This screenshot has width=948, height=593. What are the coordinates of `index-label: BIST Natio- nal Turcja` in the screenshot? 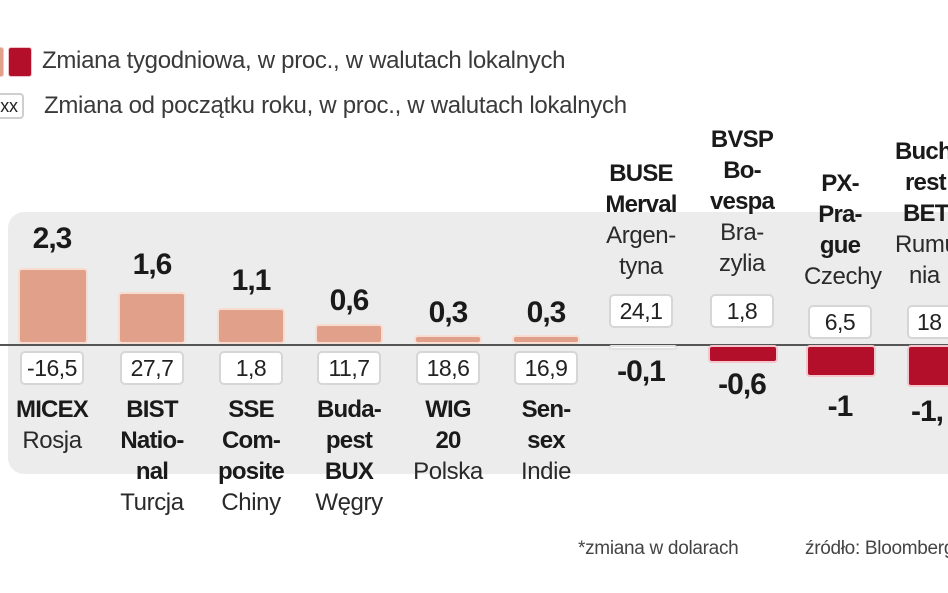 It's located at (152, 456).